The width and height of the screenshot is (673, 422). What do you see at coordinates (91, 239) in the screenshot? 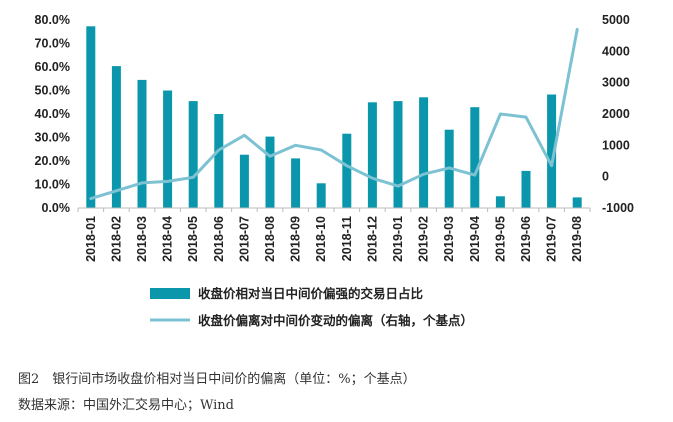
I see `x-tick-label: 2018-01` at bounding box center [91, 239].